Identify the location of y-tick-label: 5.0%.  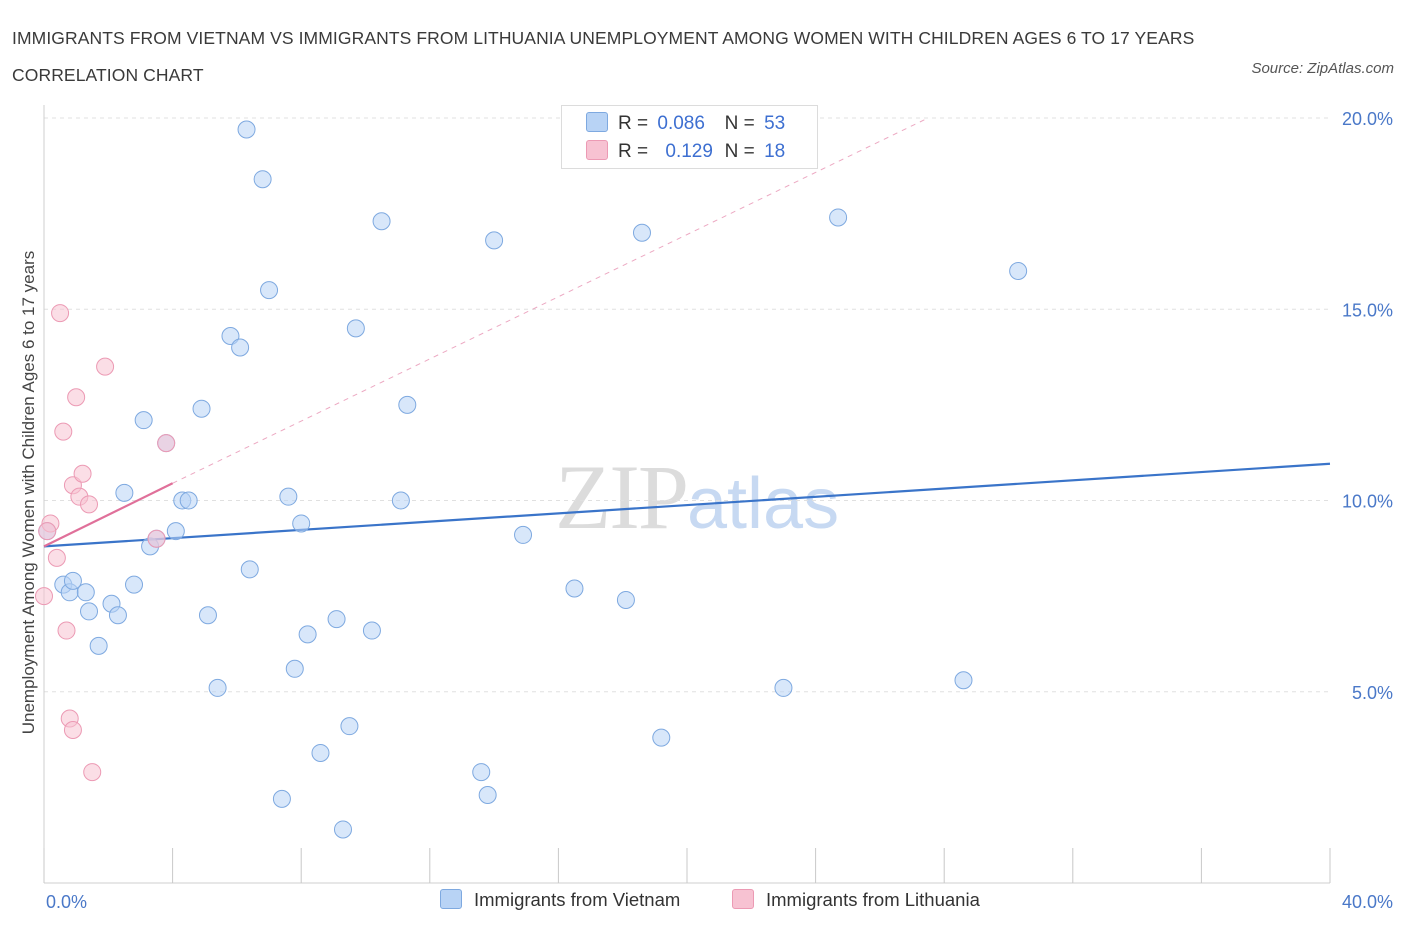
(1372, 693).